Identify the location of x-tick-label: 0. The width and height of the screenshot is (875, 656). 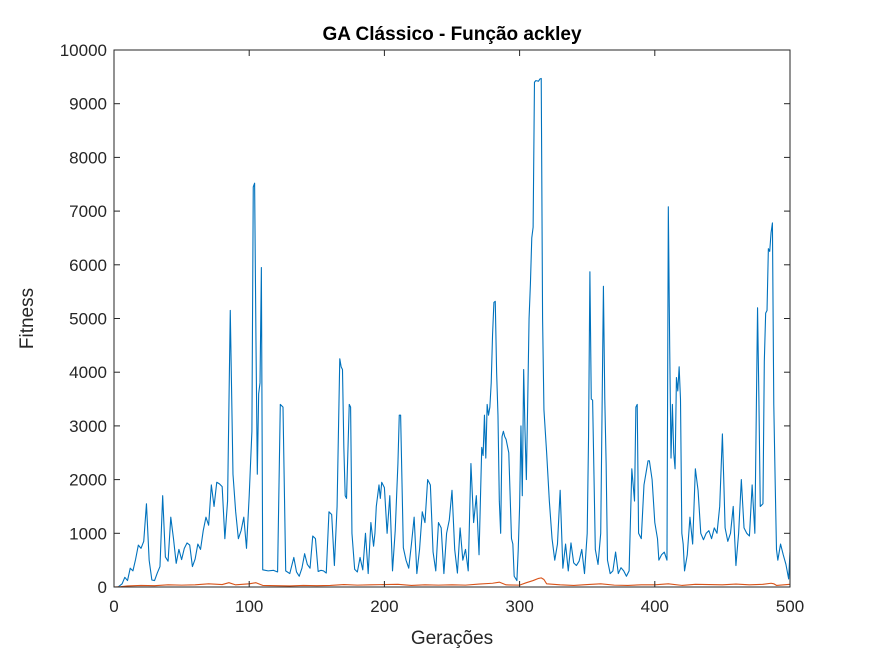
(113, 606).